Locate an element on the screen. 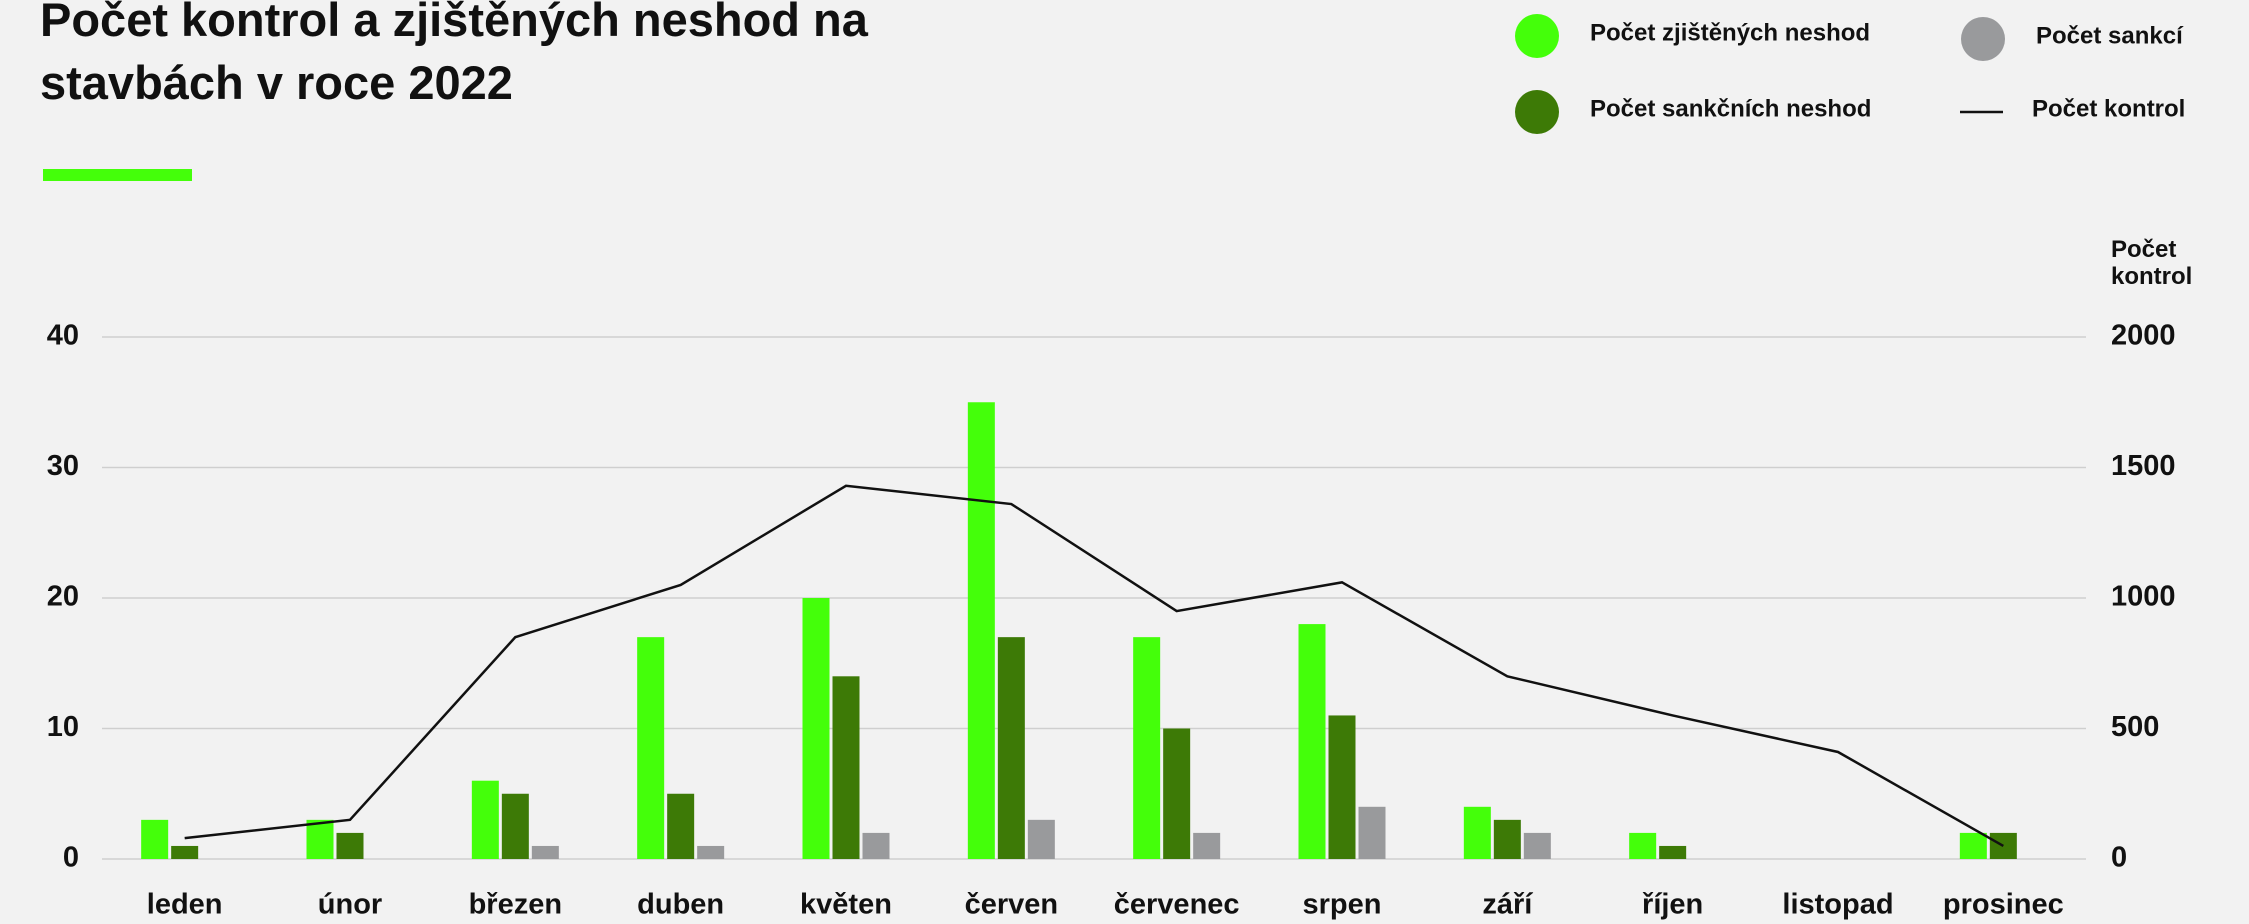  x-tick-label: září is located at coordinates (1507, 905).